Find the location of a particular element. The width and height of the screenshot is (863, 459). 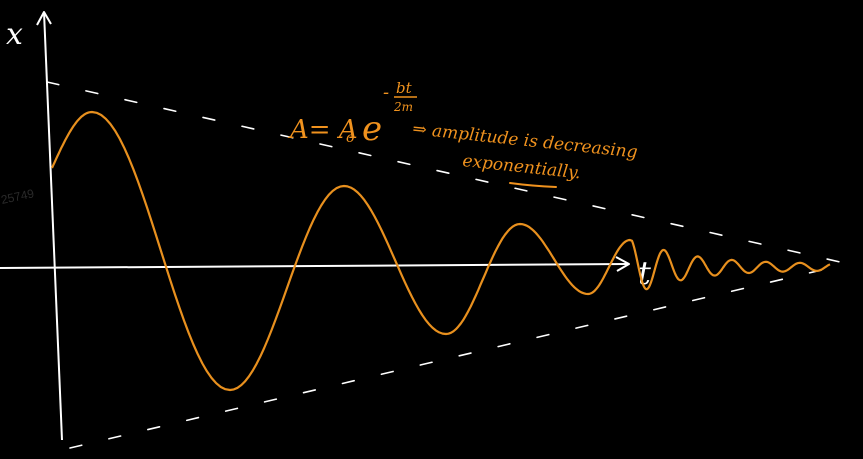

y-axis-arrowhead is located at coordinates (44, 18).